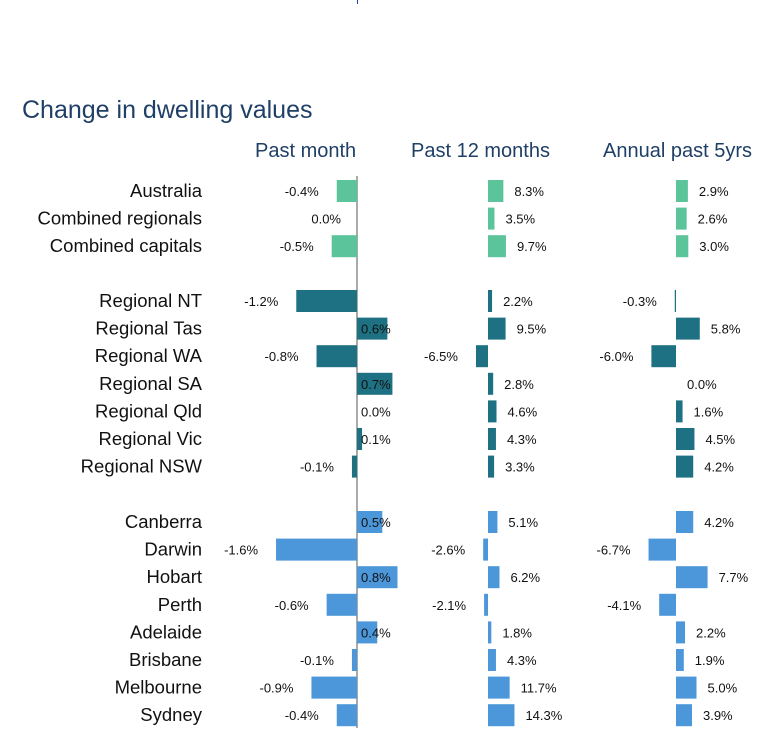 The width and height of the screenshot is (781, 742). I want to click on value-label-five-melbourne: 5.0%, so click(723, 688).